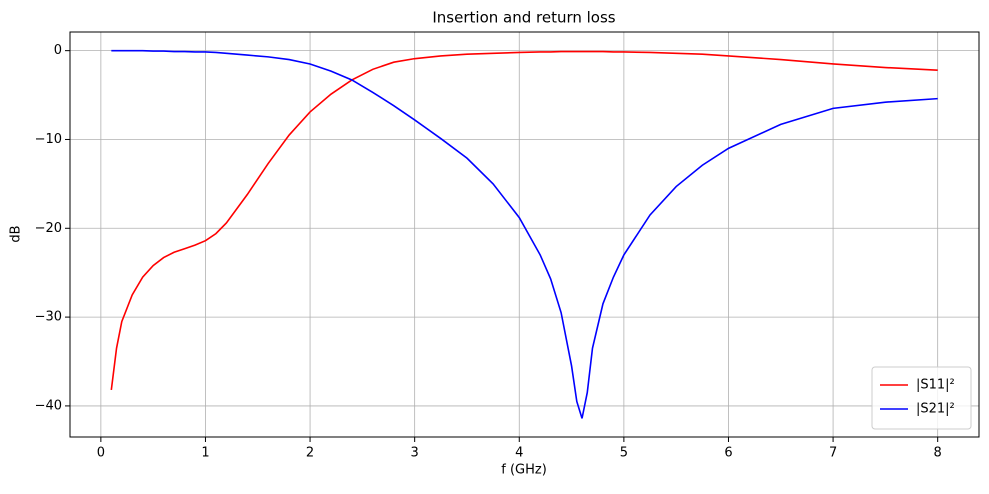  What do you see at coordinates (310, 453) in the screenshot?
I see `x-tick-label: 2` at bounding box center [310, 453].